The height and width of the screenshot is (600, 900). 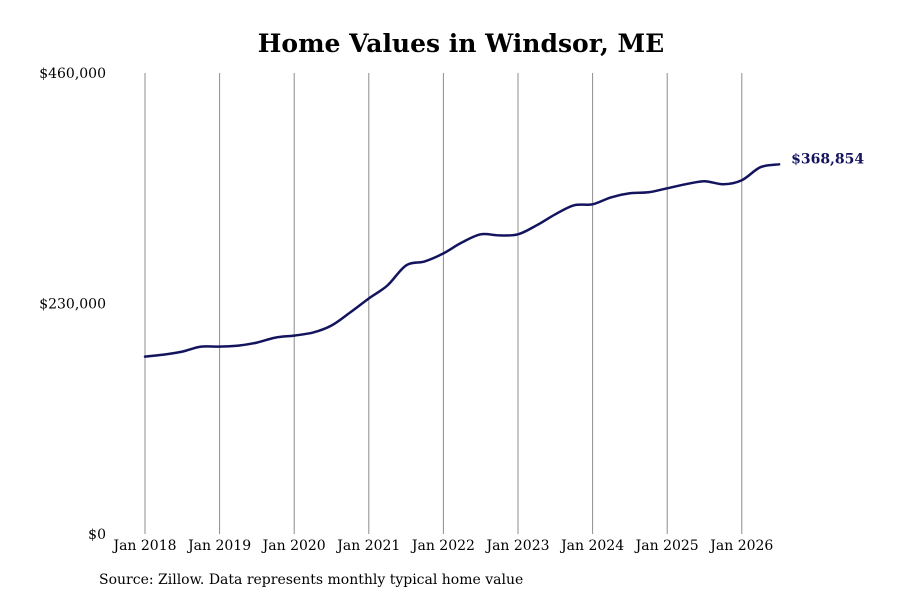 I want to click on x-tick-label-3: Jan 2021, so click(x=367, y=546).